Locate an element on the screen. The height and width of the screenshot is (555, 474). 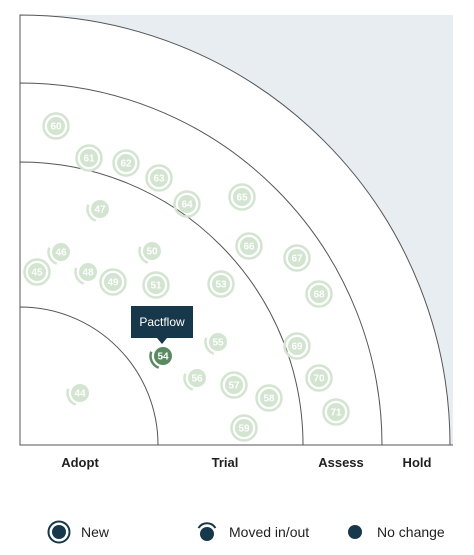
blip-65: 65 is located at coordinates (242, 197).